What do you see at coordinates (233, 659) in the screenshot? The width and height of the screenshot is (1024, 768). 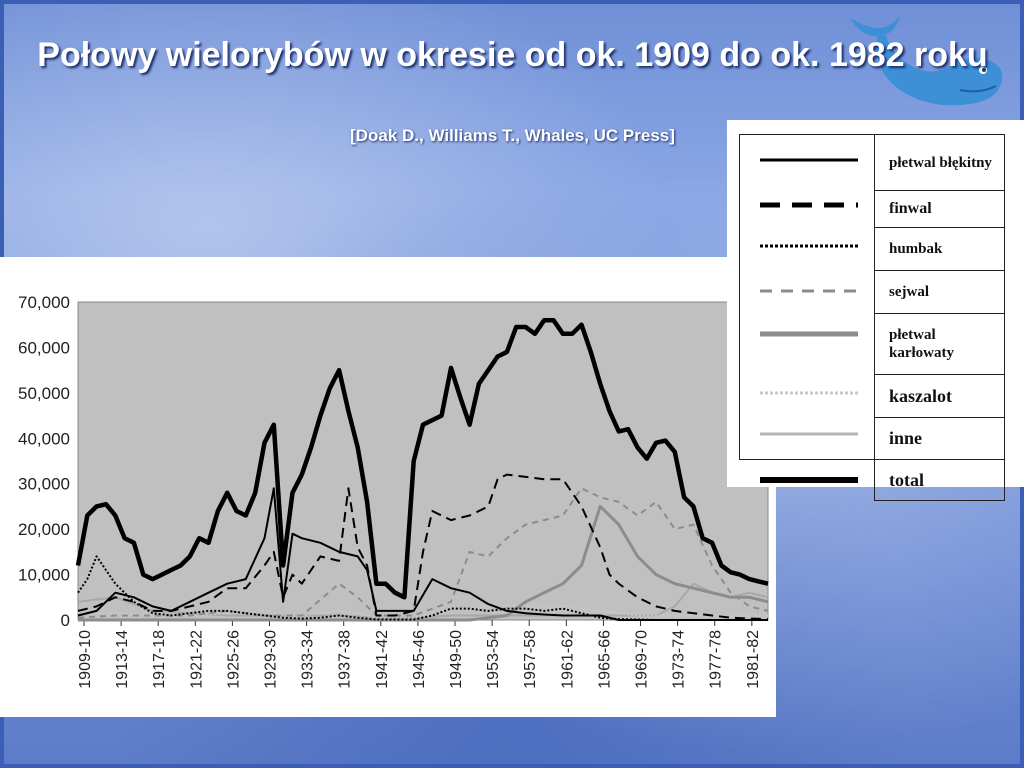 I see `x-tick-label: 1925-26` at bounding box center [233, 659].